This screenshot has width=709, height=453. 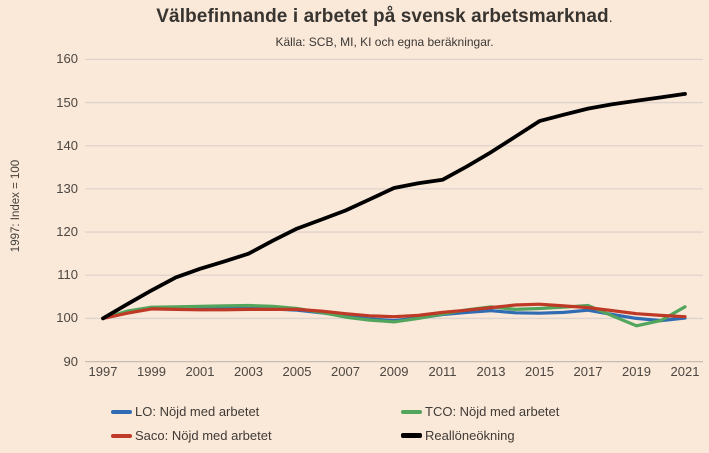 What do you see at coordinates (103, 371) in the screenshot?
I see `x-tick-label-1997: 1997` at bounding box center [103, 371].